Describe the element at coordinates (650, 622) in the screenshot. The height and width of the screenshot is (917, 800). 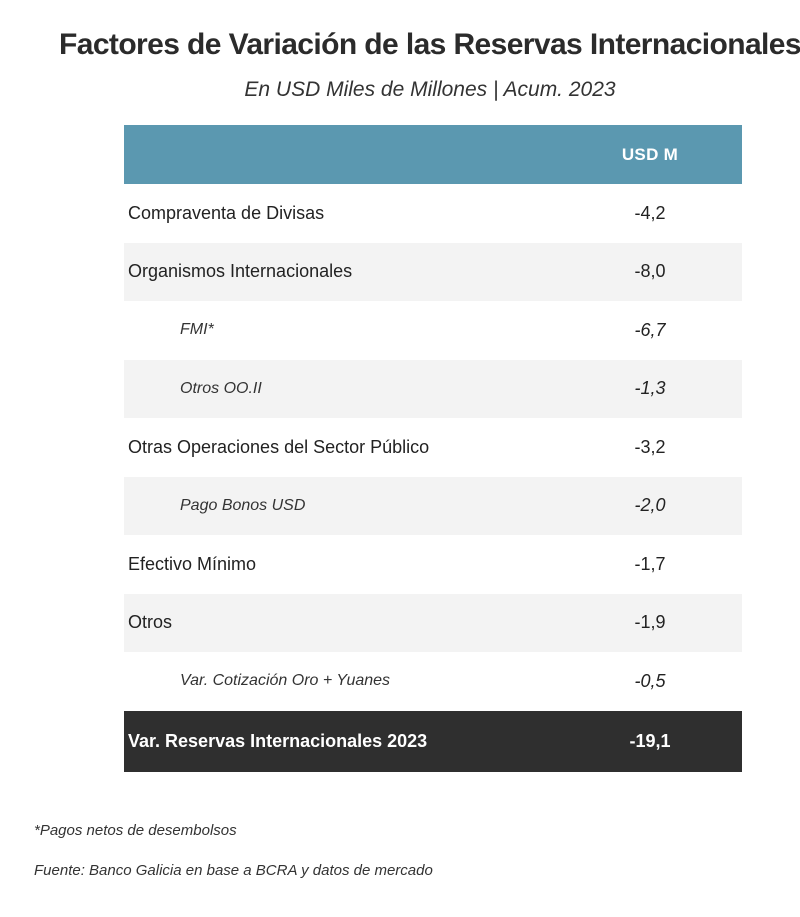
I see `row-value: -1,9` at that location.